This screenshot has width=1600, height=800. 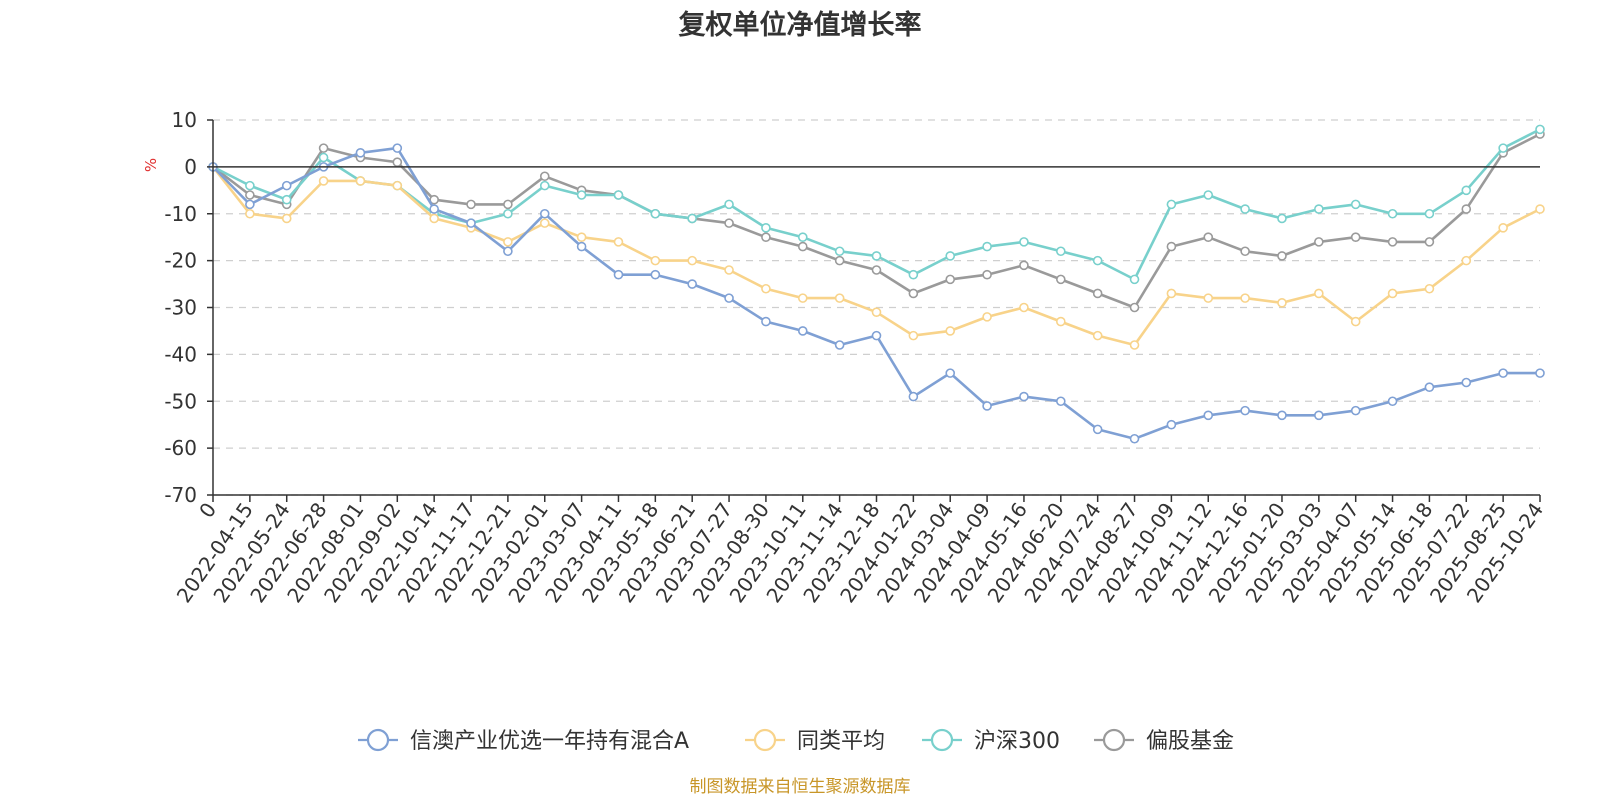 I want to click on legend: 信澳产业优选一年持有混合A 同类平均 沪深300 偏股基金, so click(x=796, y=741).